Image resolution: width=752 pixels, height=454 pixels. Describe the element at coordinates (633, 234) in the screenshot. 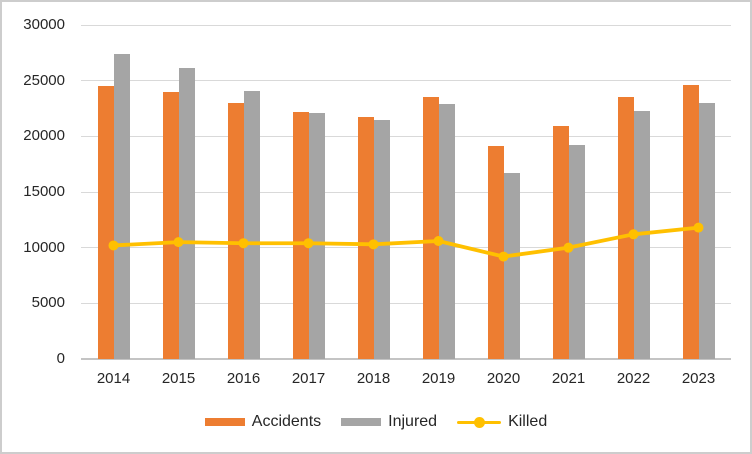

I see `killed-marker-2022` at that location.